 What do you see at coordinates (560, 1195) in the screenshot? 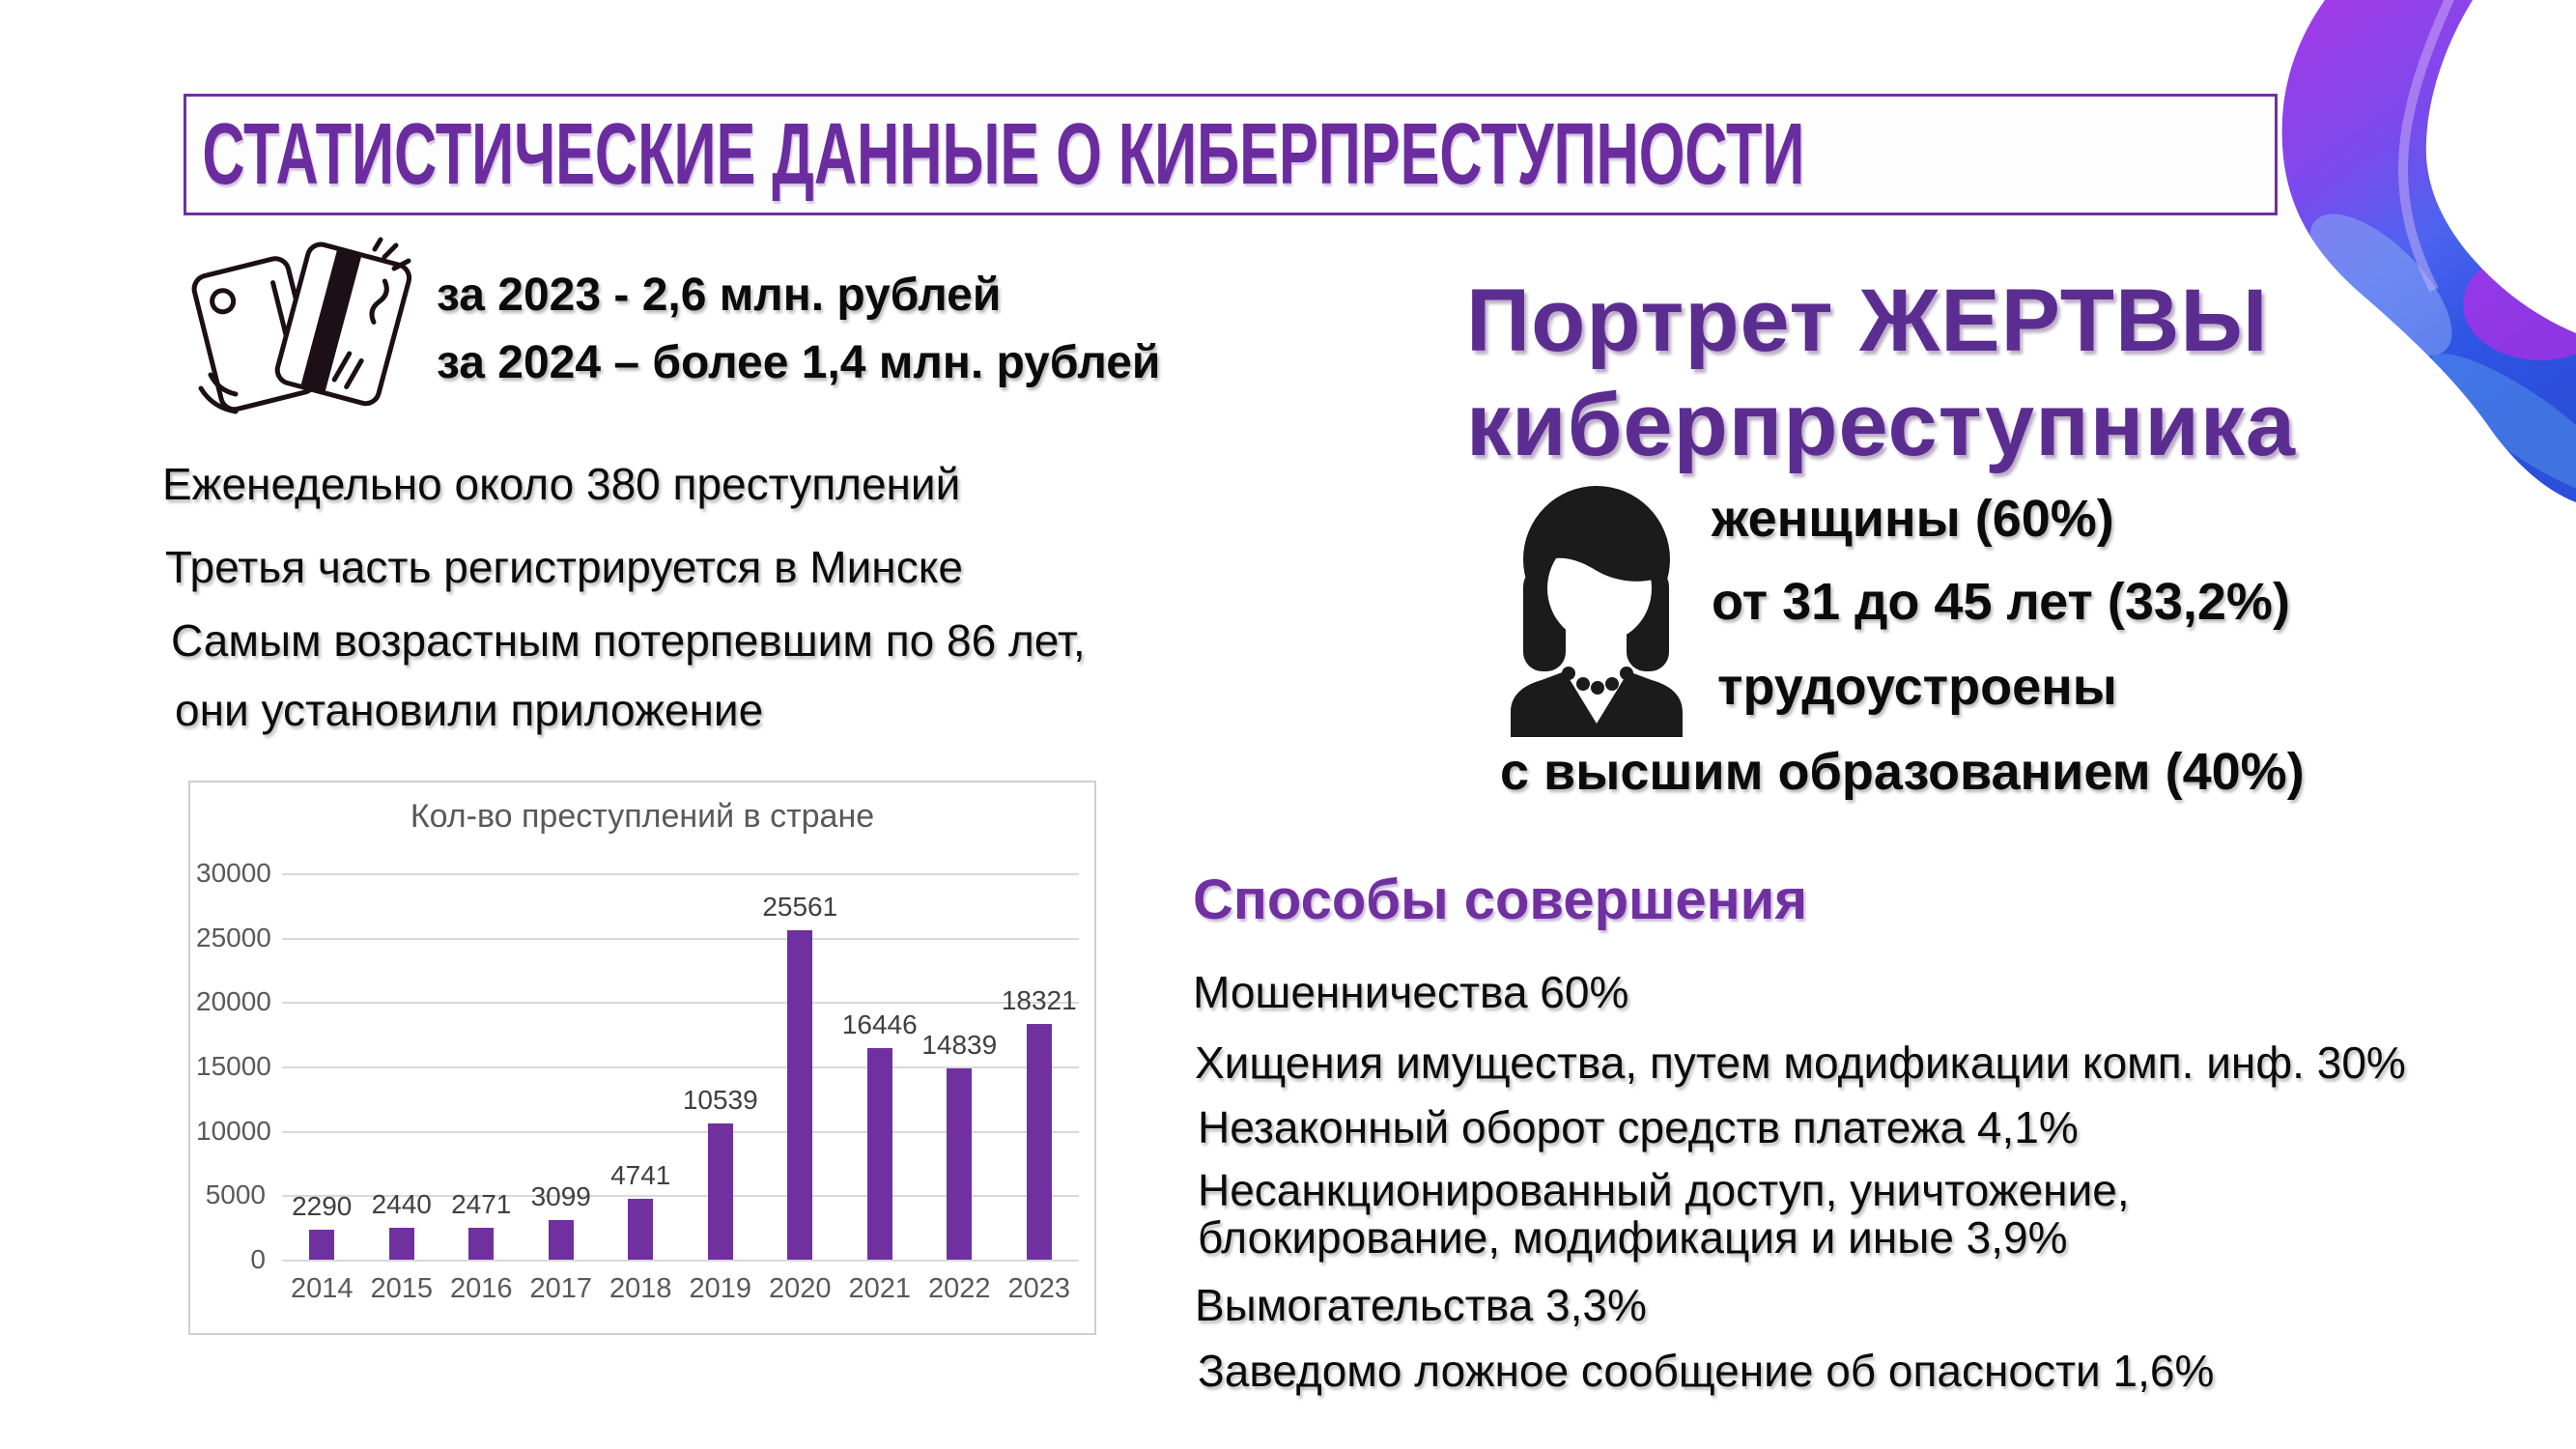
I see `bar-value-label: 3099` at bounding box center [560, 1195].